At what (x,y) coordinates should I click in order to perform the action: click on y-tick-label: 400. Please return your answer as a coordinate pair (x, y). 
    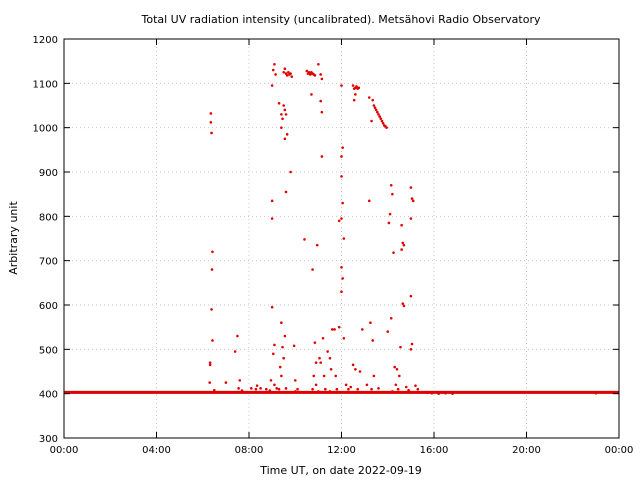
    Looking at the image, I should click on (48, 395).